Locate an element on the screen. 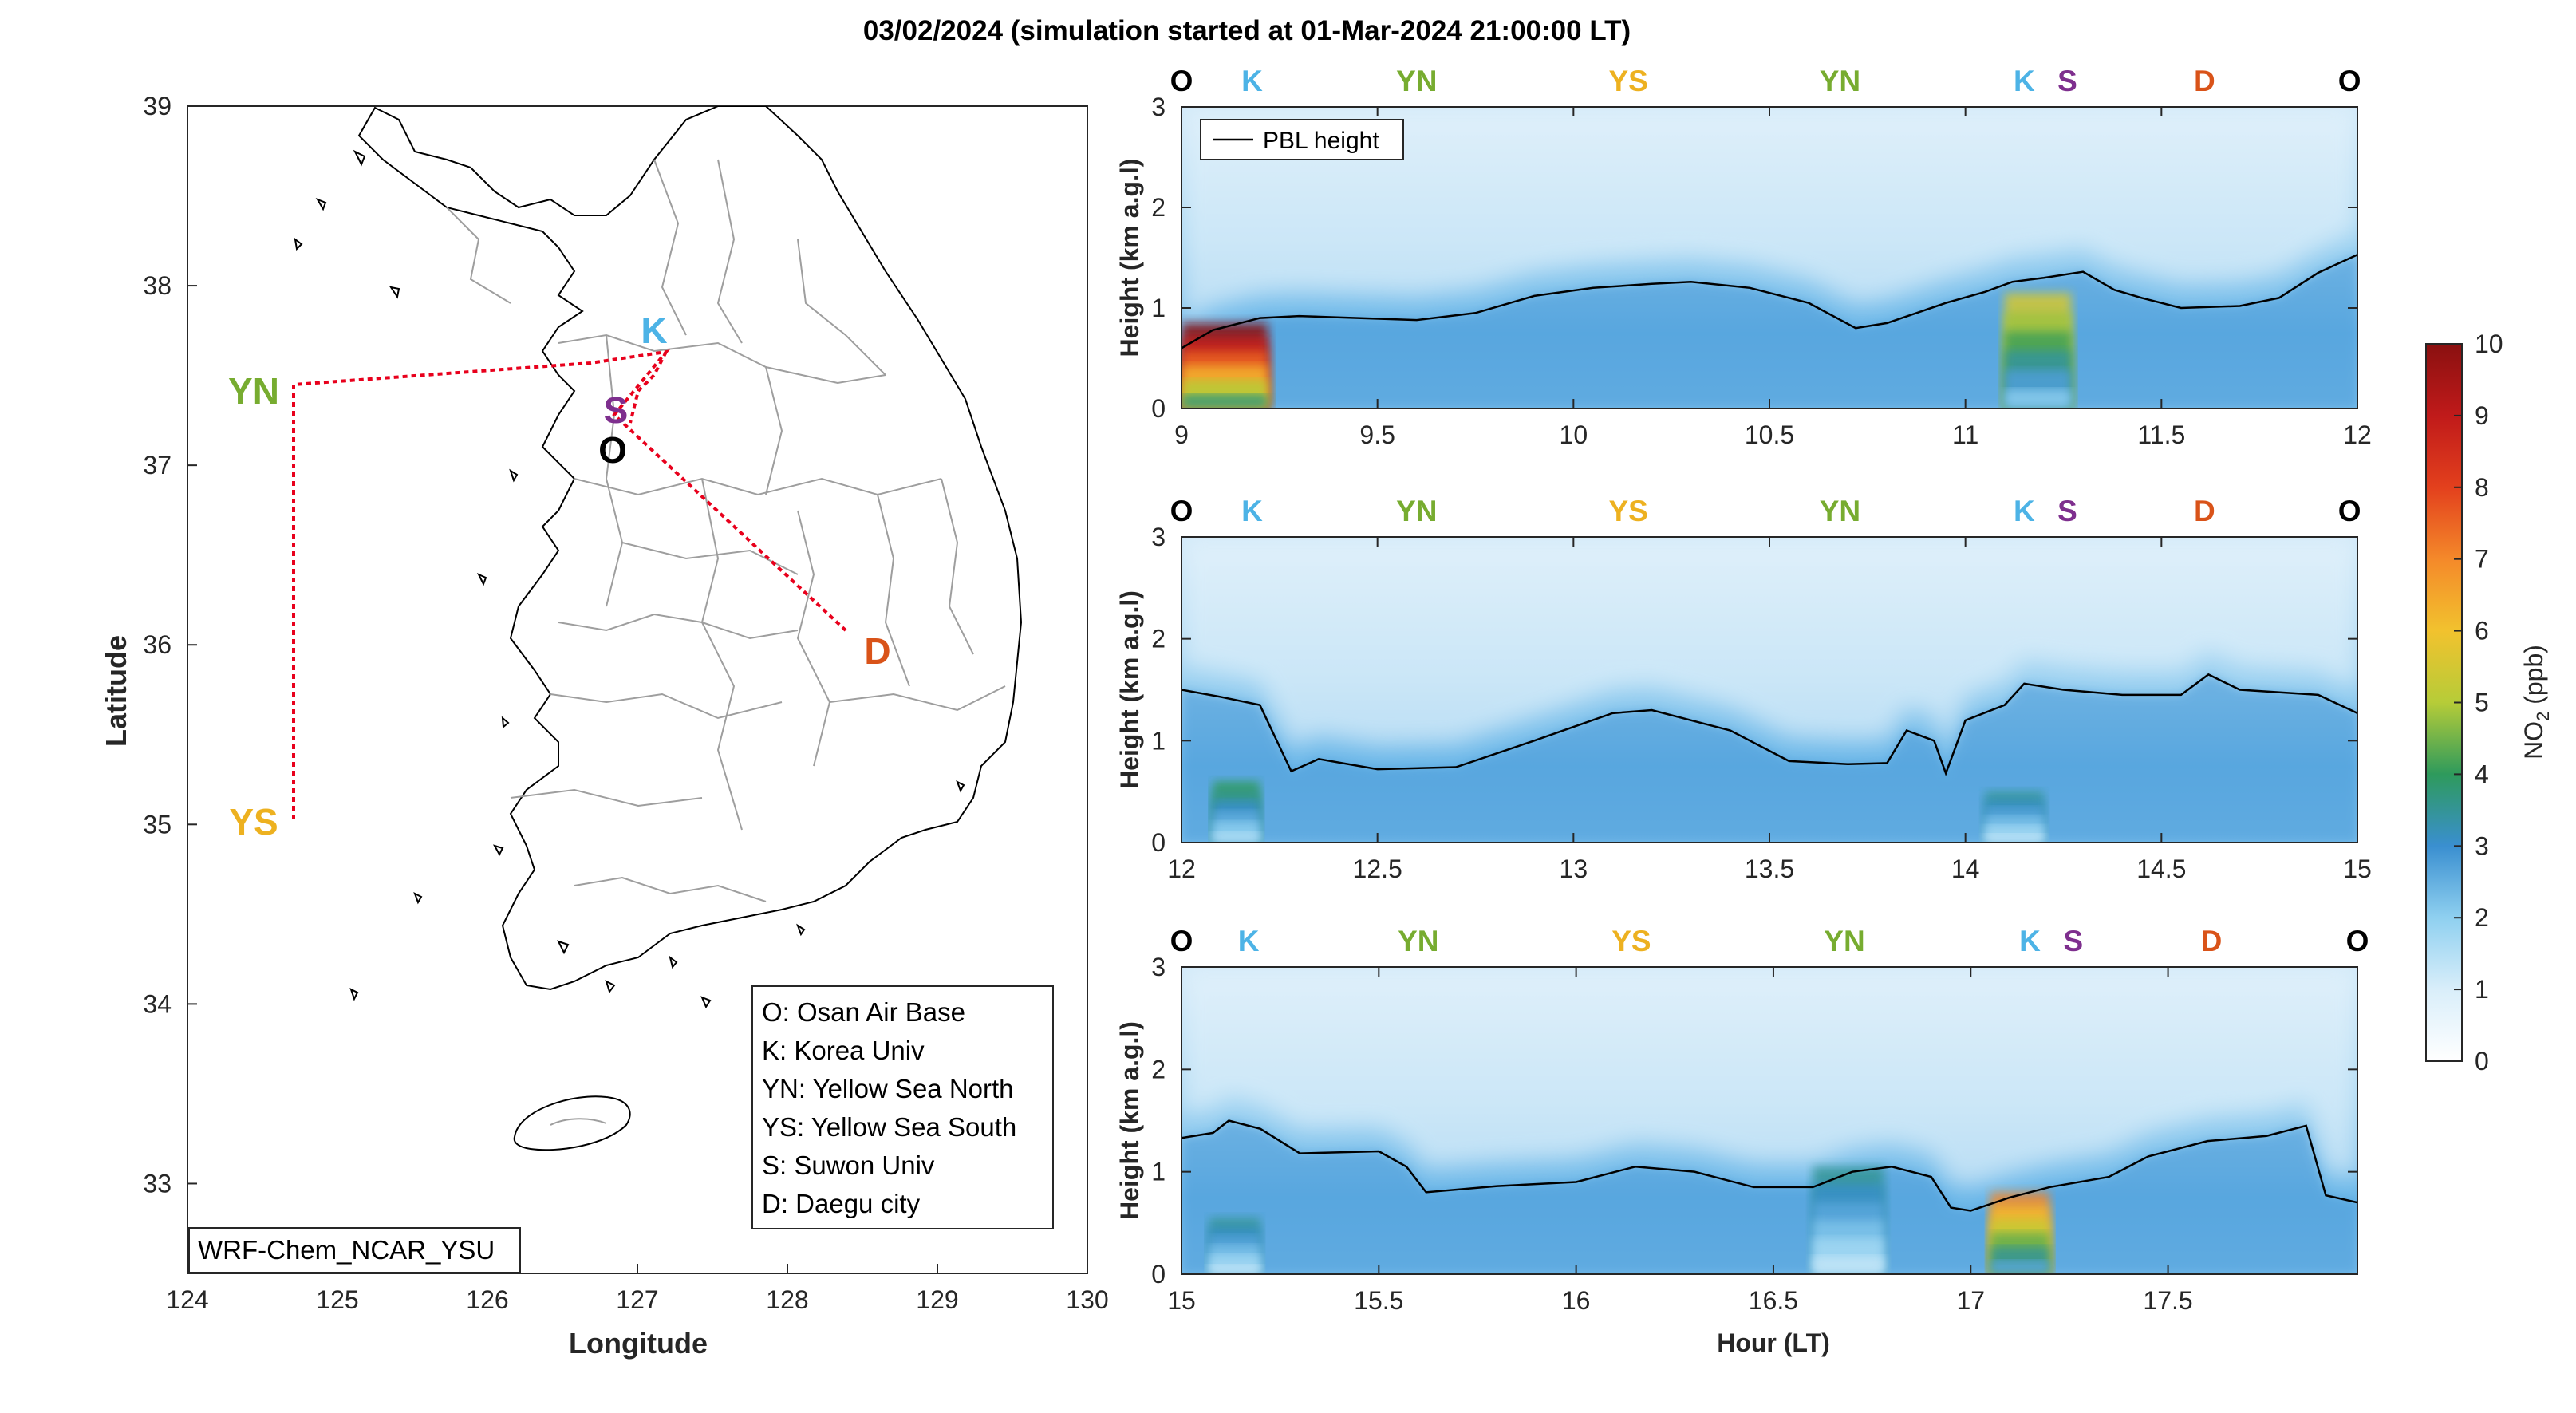 The height and width of the screenshot is (1413, 2576). map-xtick-label: 124 is located at coordinates (187, 1299).